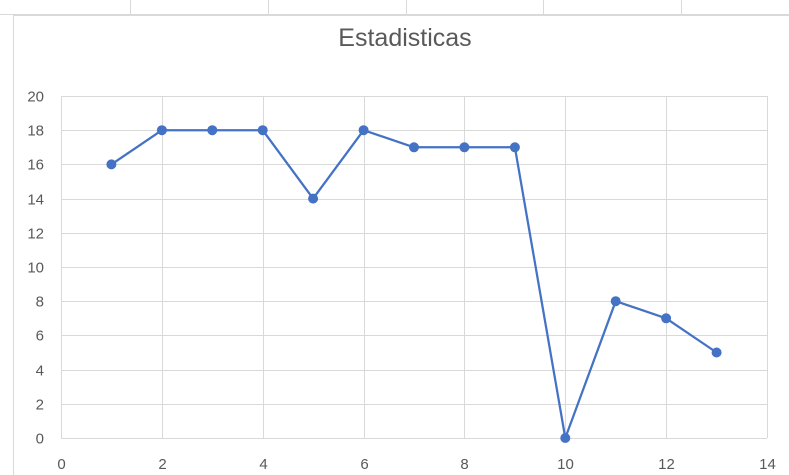 This screenshot has height=475, width=789. What do you see at coordinates (35, 234) in the screenshot?
I see `y-tick-label: 12` at bounding box center [35, 234].